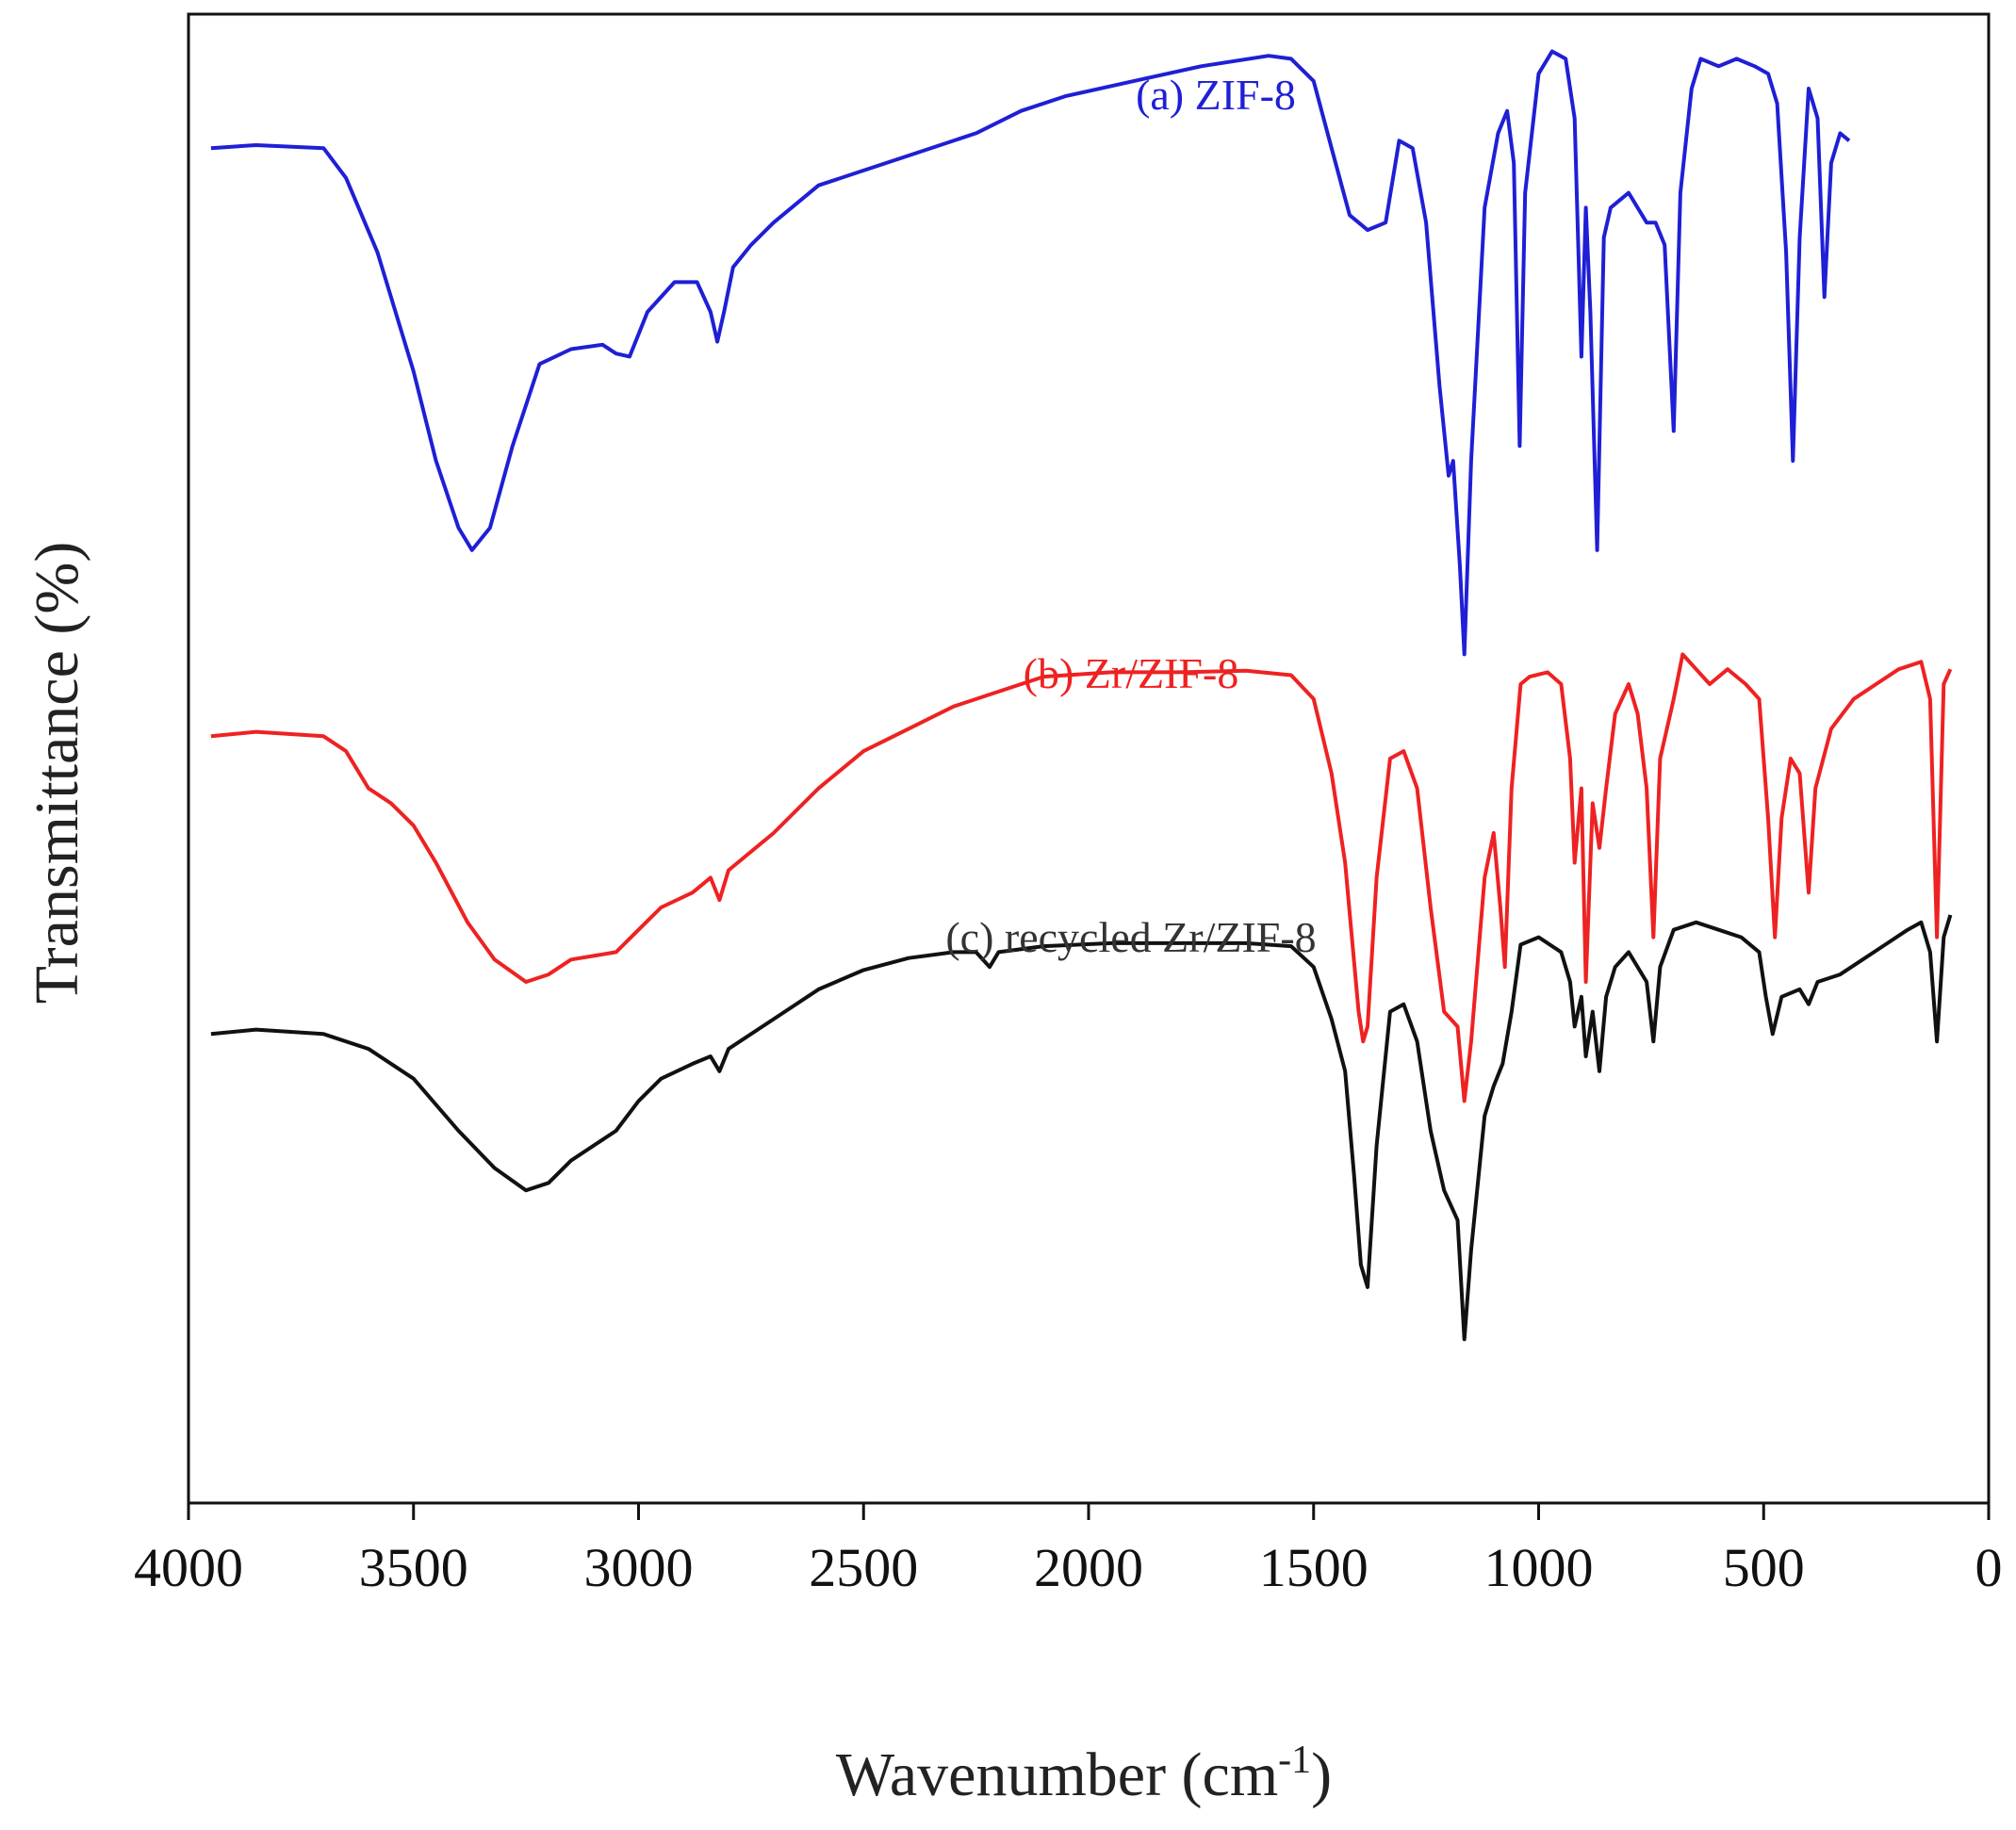 This screenshot has height=1830, width=2016. Describe the element at coordinates (639, 1567) in the screenshot. I see `x-tick-label: 3000` at that location.